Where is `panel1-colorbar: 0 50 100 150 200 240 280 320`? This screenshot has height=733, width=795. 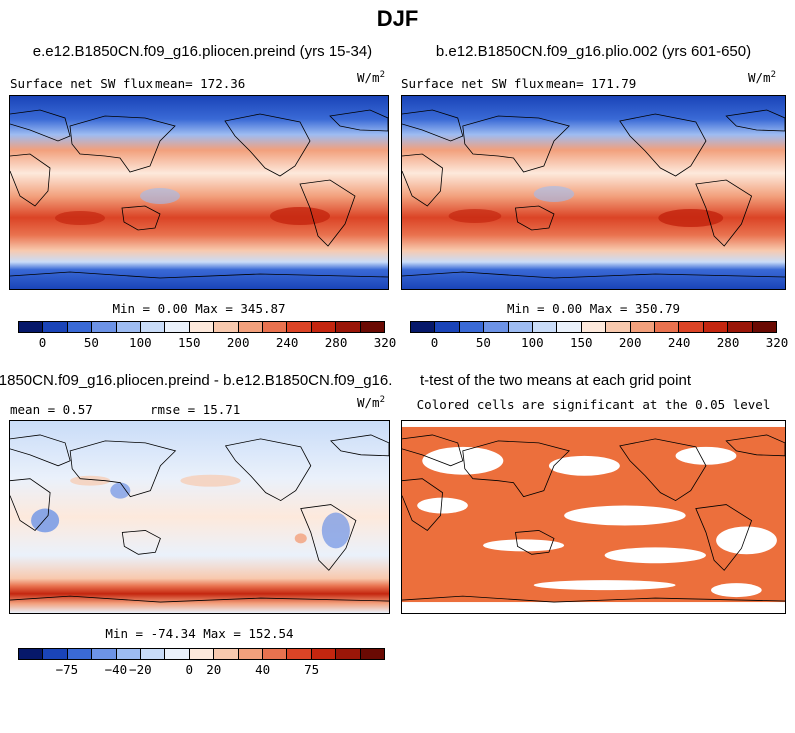 panel1-colorbar: 0 50 100 150 200 240 280 320 is located at coordinates (207, 336).